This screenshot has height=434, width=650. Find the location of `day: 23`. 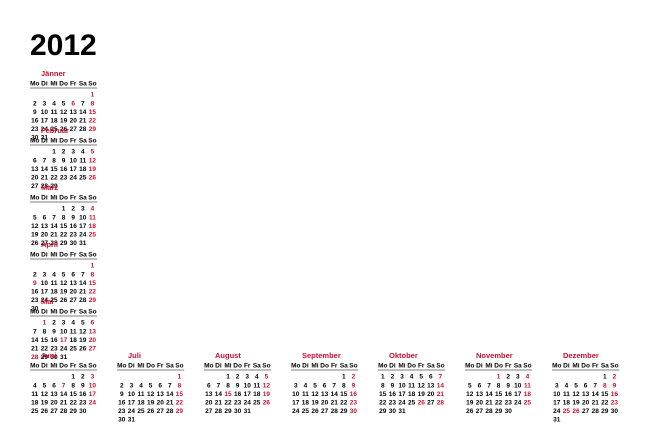

day: 23 is located at coordinates (238, 403).